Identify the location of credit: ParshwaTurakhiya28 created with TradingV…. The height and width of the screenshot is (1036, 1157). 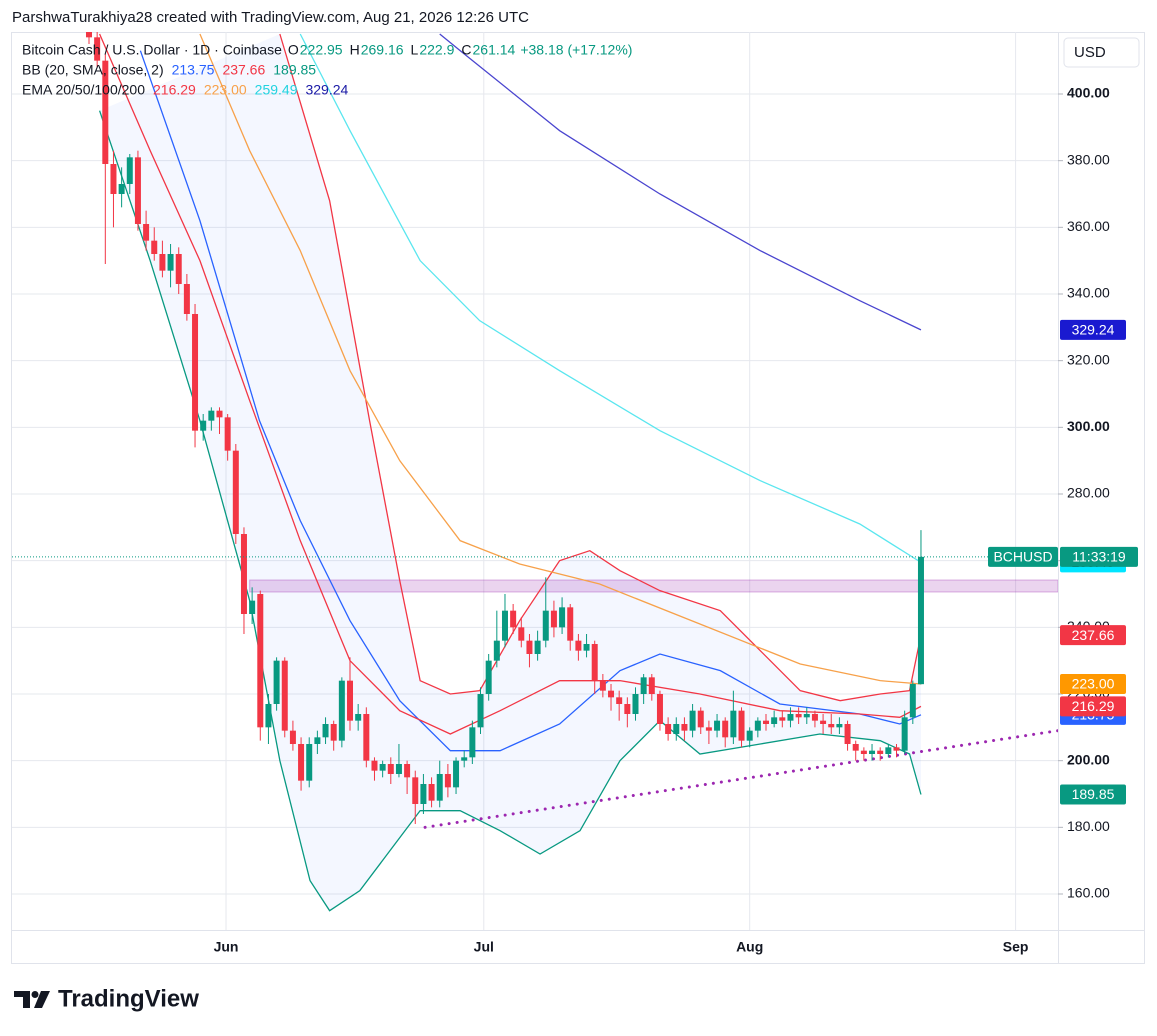
(270, 17).